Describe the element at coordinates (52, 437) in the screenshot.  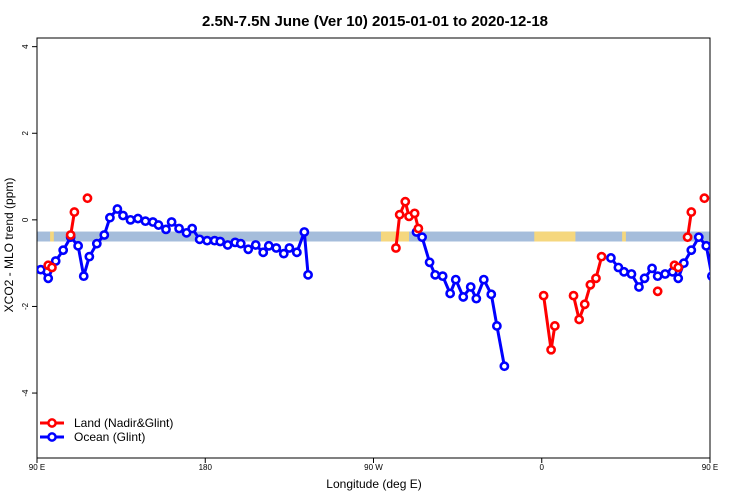
I see `legend-ocean-marker` at that location.